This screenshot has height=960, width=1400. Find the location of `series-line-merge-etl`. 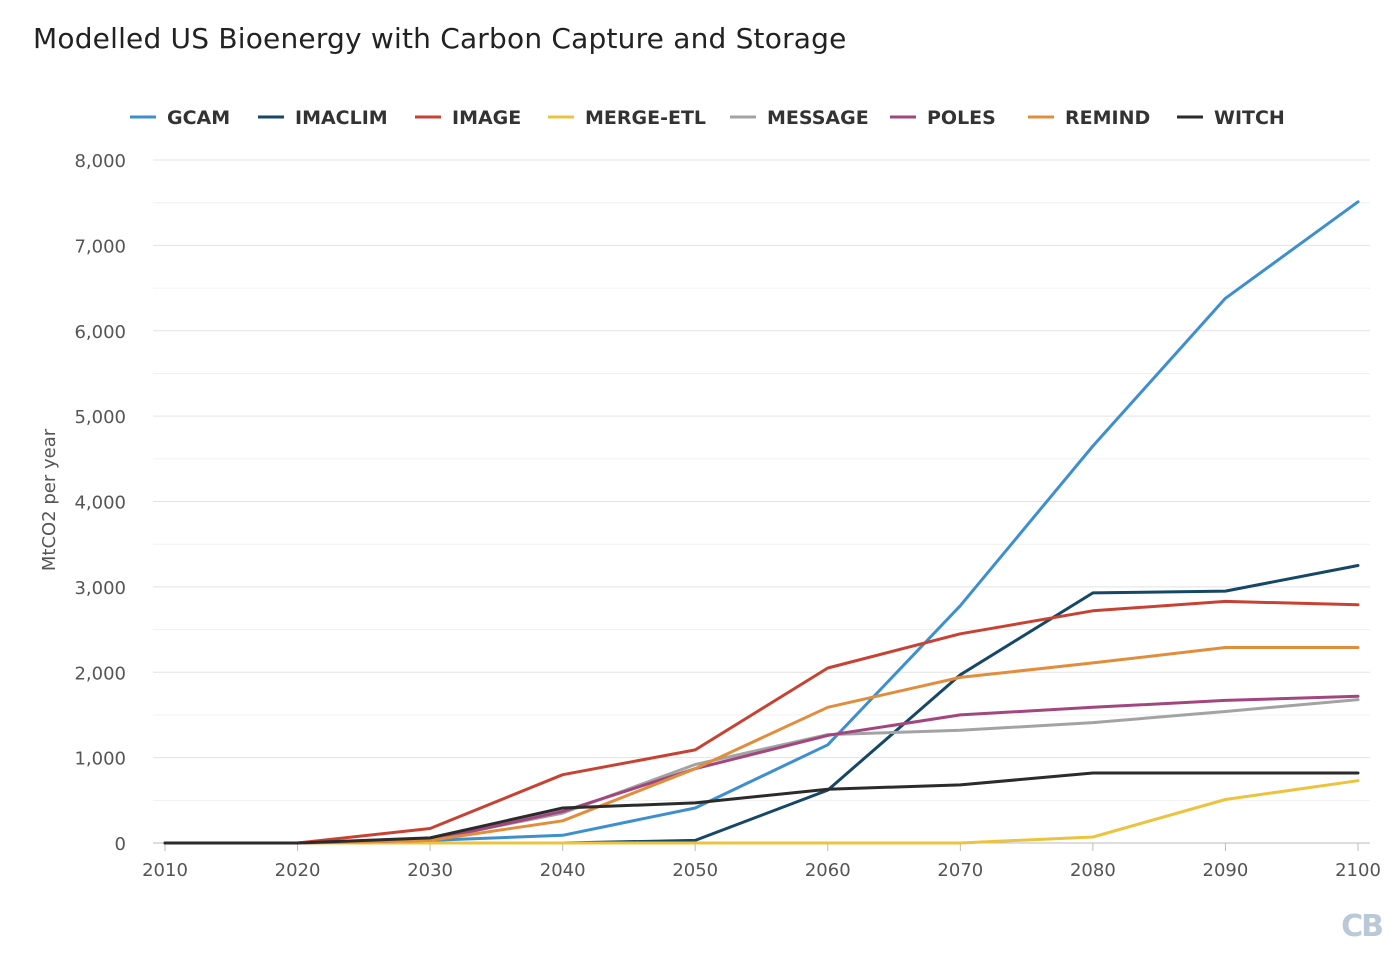

series-line-merge-etl is located at coordinates (761, 812).